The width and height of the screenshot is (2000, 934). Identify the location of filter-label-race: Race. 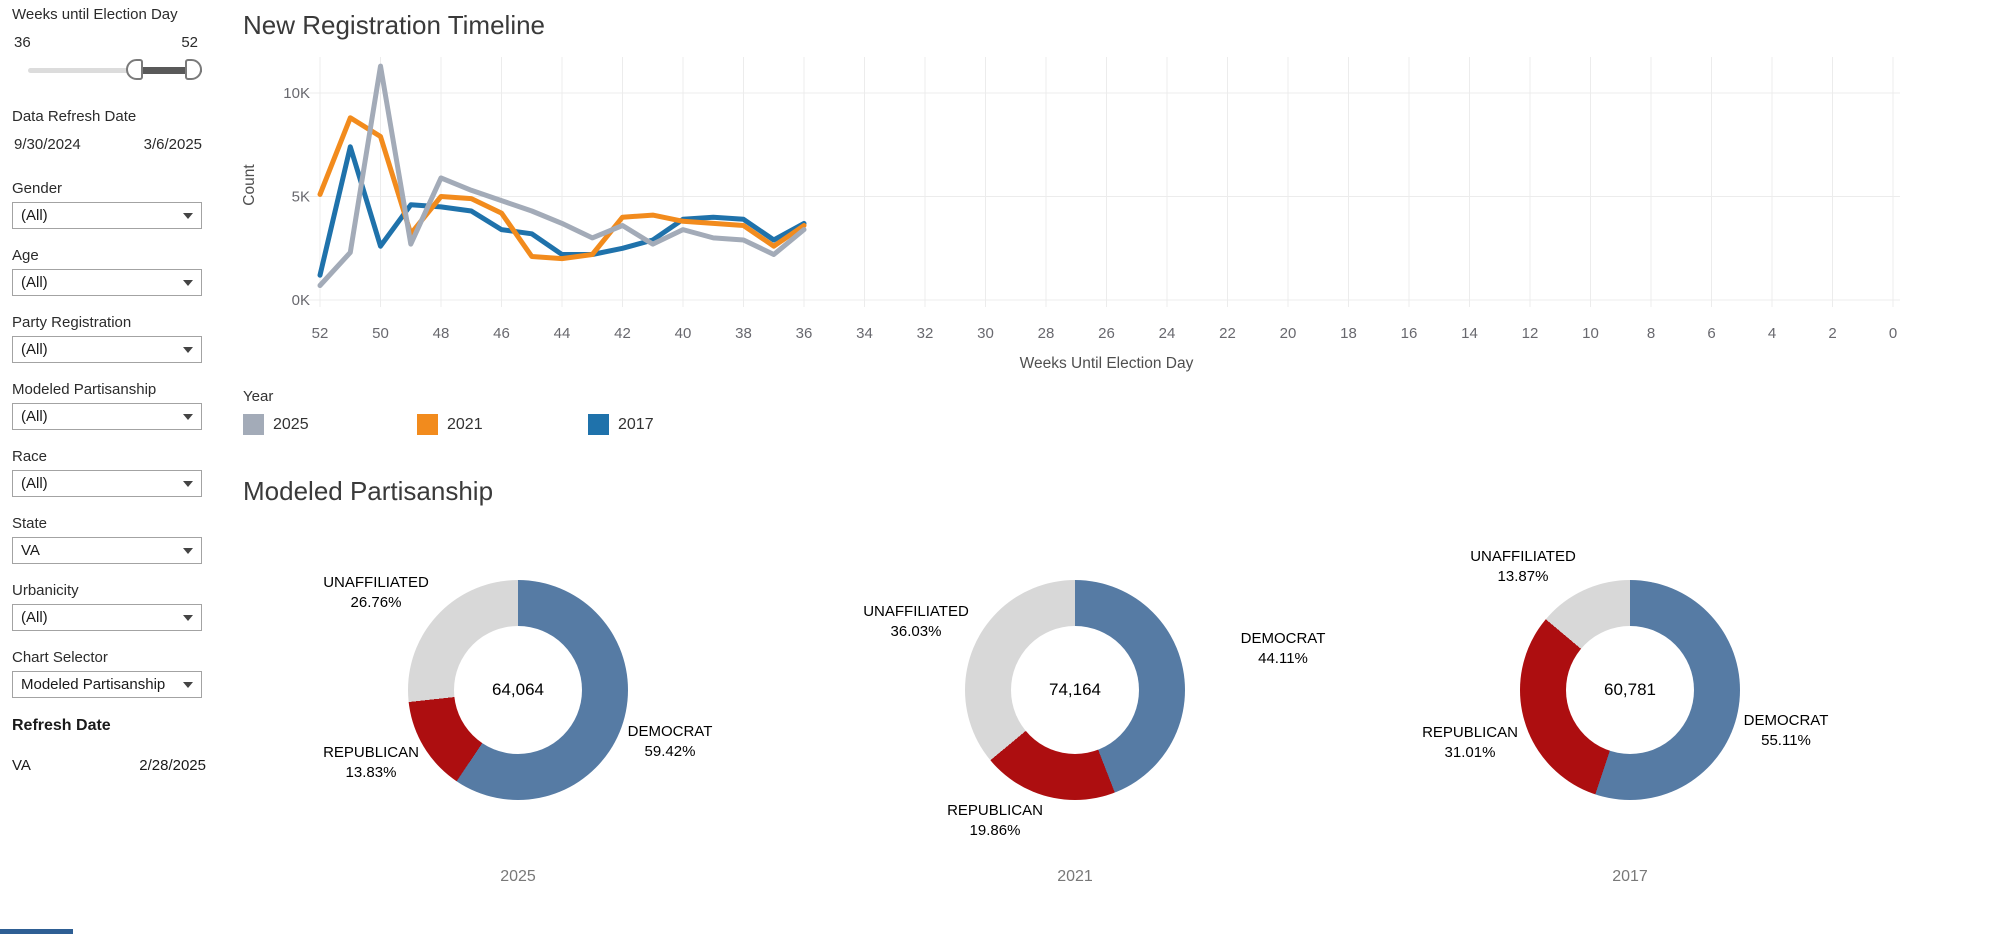
(30, 456).